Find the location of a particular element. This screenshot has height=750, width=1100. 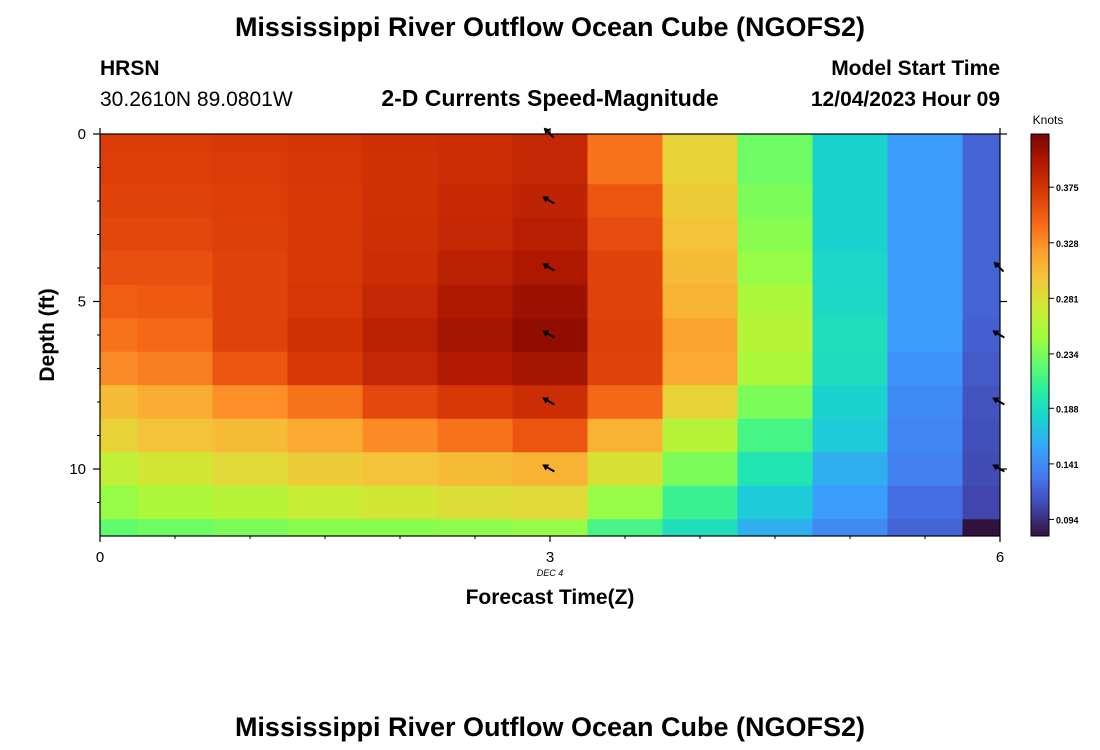

colorbar-tick-label: 0.094 is located at coordinates (1067, 520).